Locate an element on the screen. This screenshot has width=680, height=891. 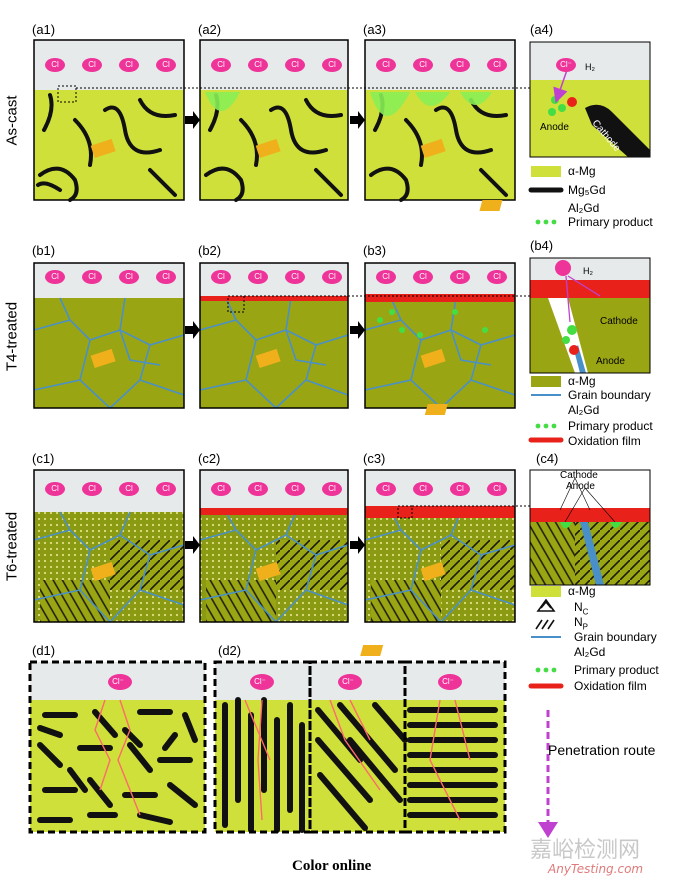
panel-label-a1: (a1) is located at coordinates (44, 29).